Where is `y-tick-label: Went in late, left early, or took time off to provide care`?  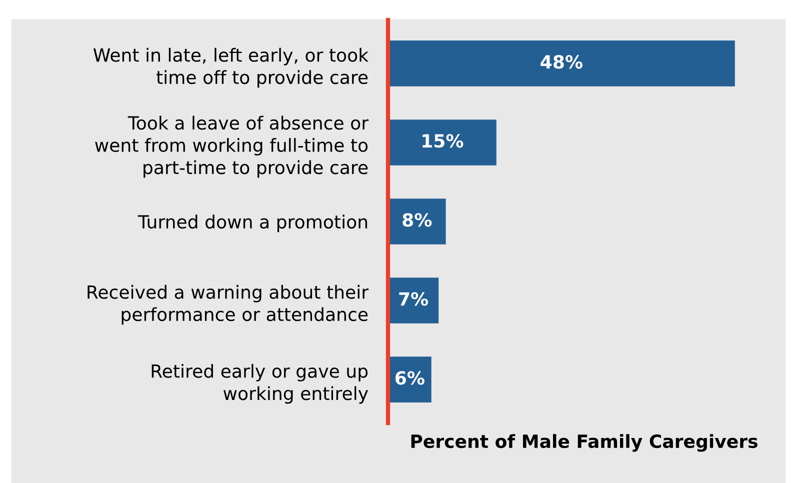 y-tick-label: Went in late, left early, or took time off to provide care is located at coordinates (231, 68).